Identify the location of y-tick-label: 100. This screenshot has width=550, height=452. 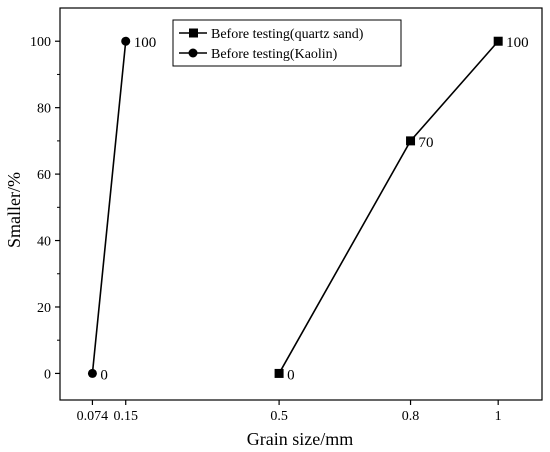
(40, 42).